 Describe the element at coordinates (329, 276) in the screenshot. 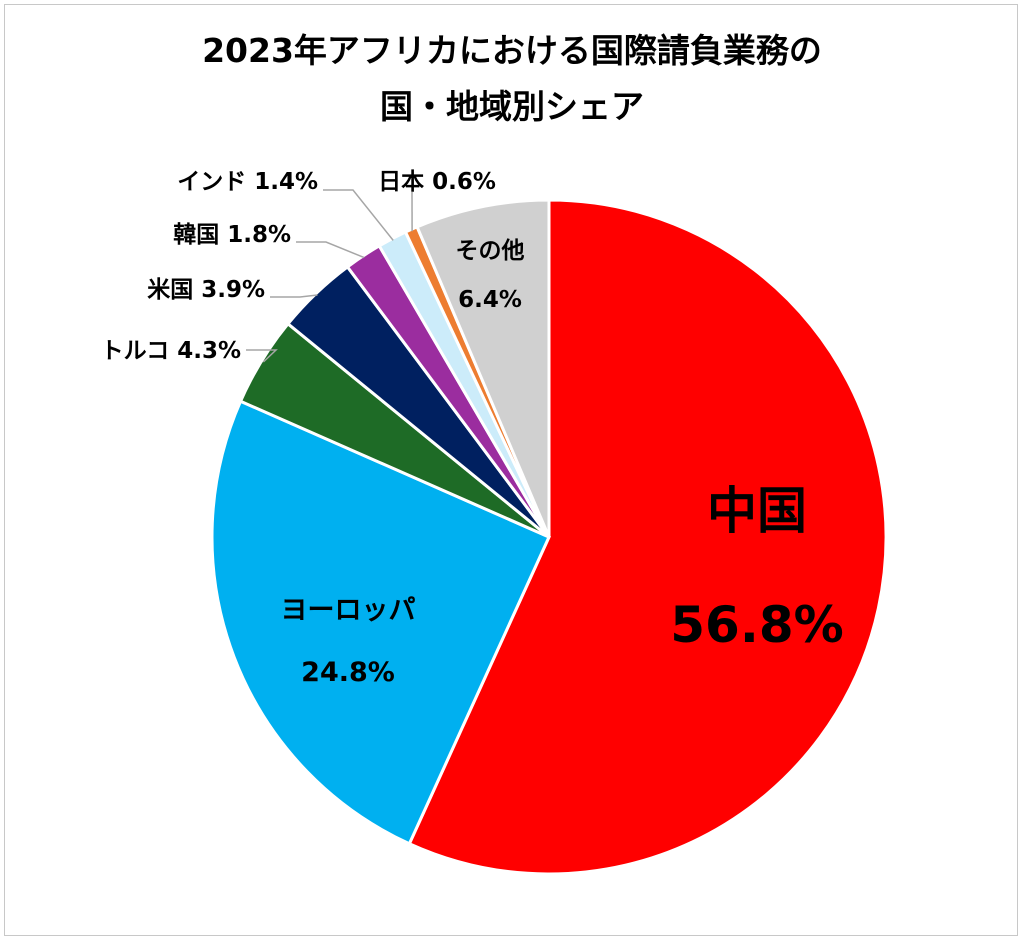

I see `leader-lines` at that location.